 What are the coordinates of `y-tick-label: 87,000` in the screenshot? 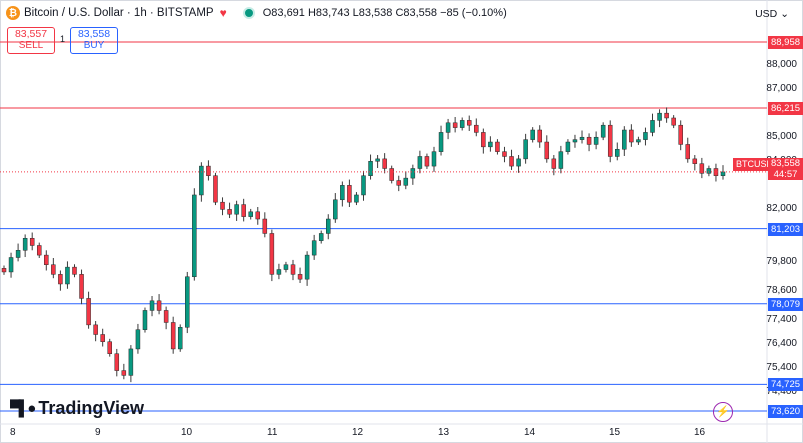 It's located at (781, 89).